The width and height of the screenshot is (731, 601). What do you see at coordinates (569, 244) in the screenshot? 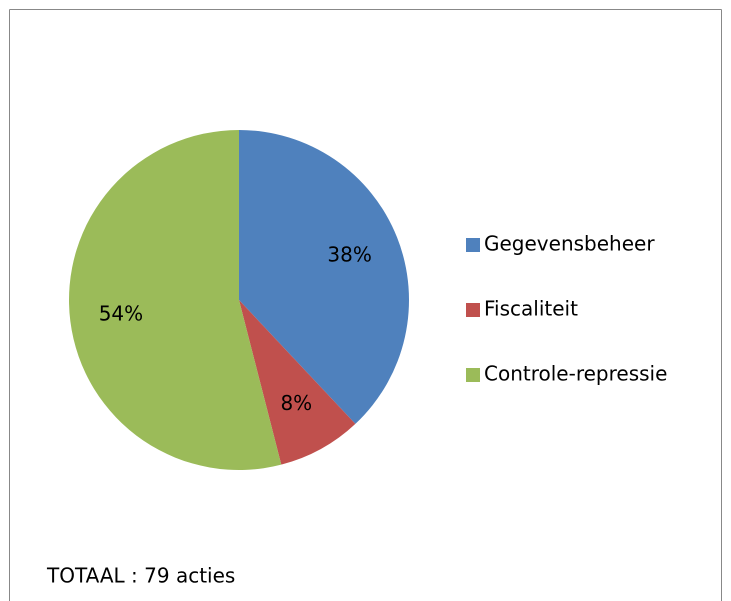
I see `legend-label: Gegevensbeheer` at bounding box center [569, 244].